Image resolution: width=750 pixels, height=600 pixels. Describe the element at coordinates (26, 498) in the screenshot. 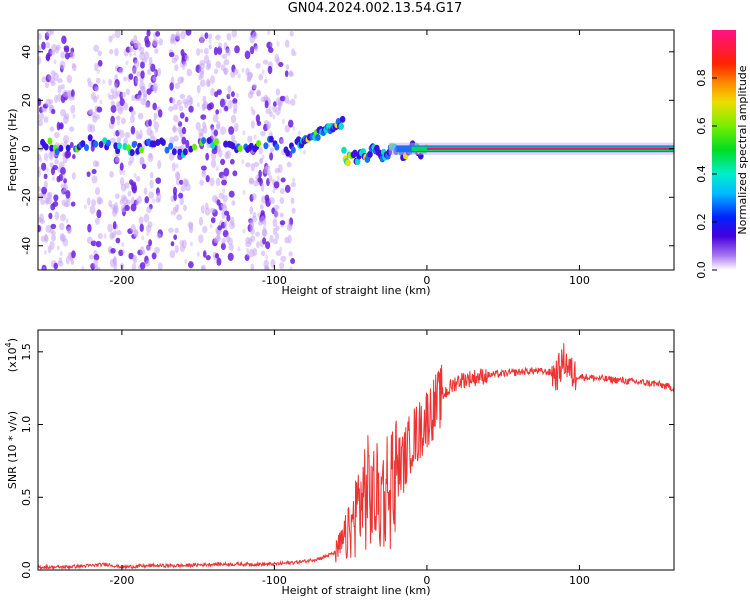

I see `snr-y-tick-label: 0.5` at that location.